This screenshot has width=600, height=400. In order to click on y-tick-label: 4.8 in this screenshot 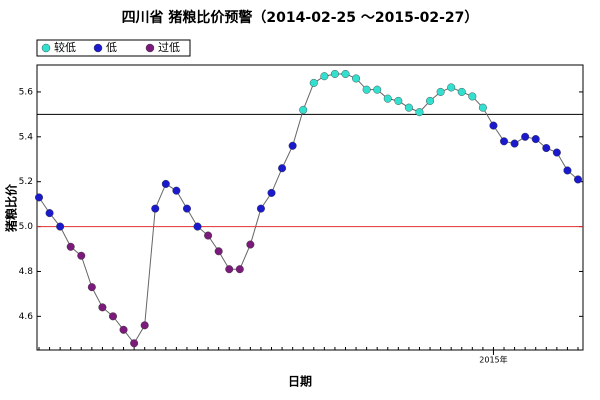, I will do `click(26, 272)`.